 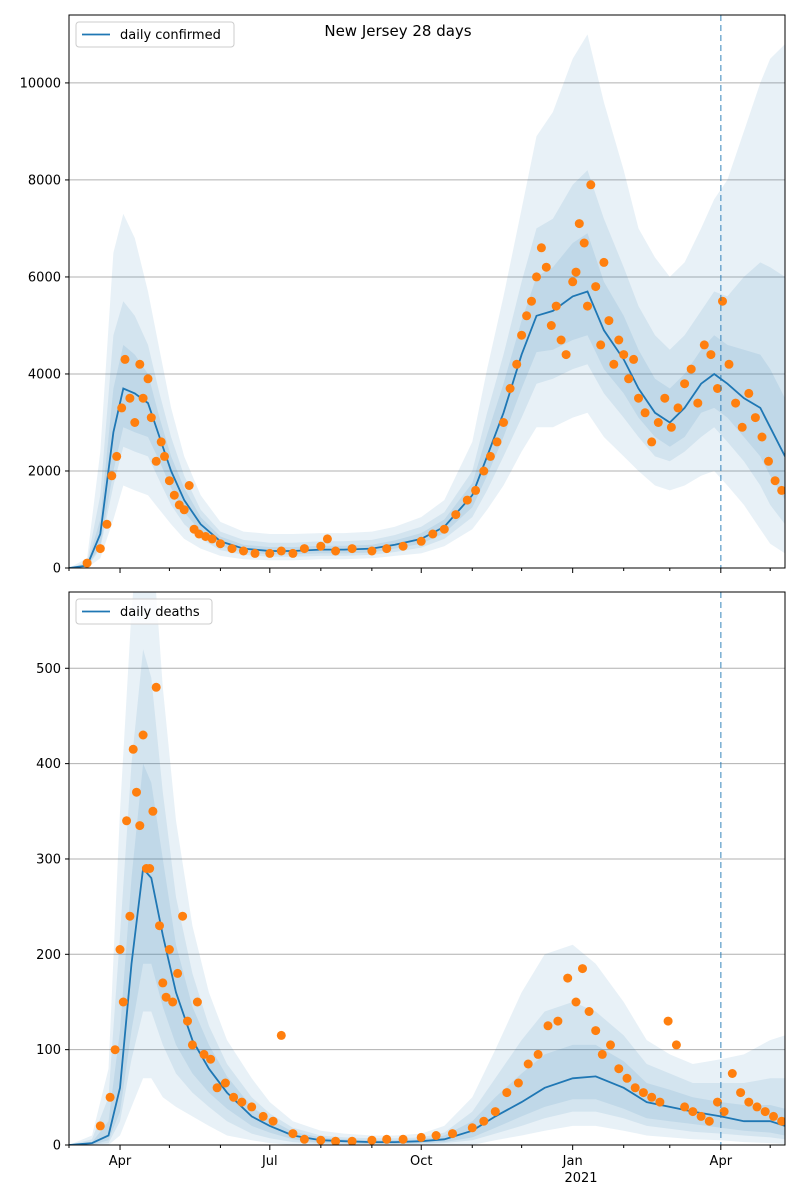 What do you see at coordinates (44, 374) in the screenshot?
I see `y-tick-label: 4000` at bounding box center [44, 374].